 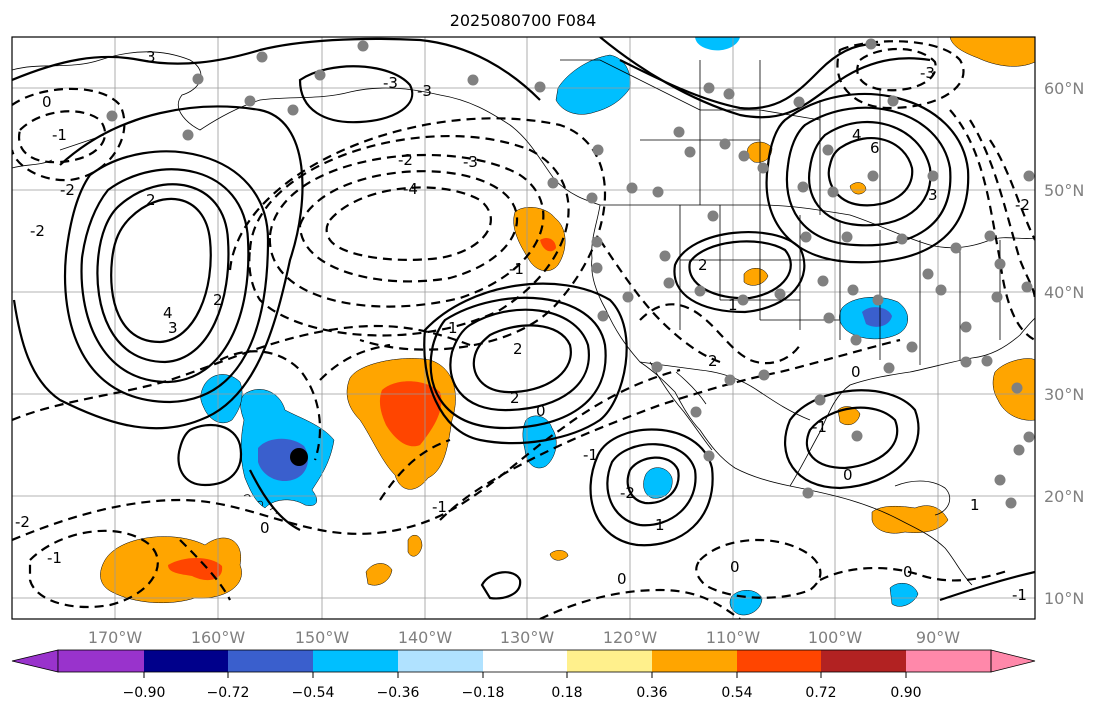 I want to click on lon-label: 110°W, so click(x=733, y=637).